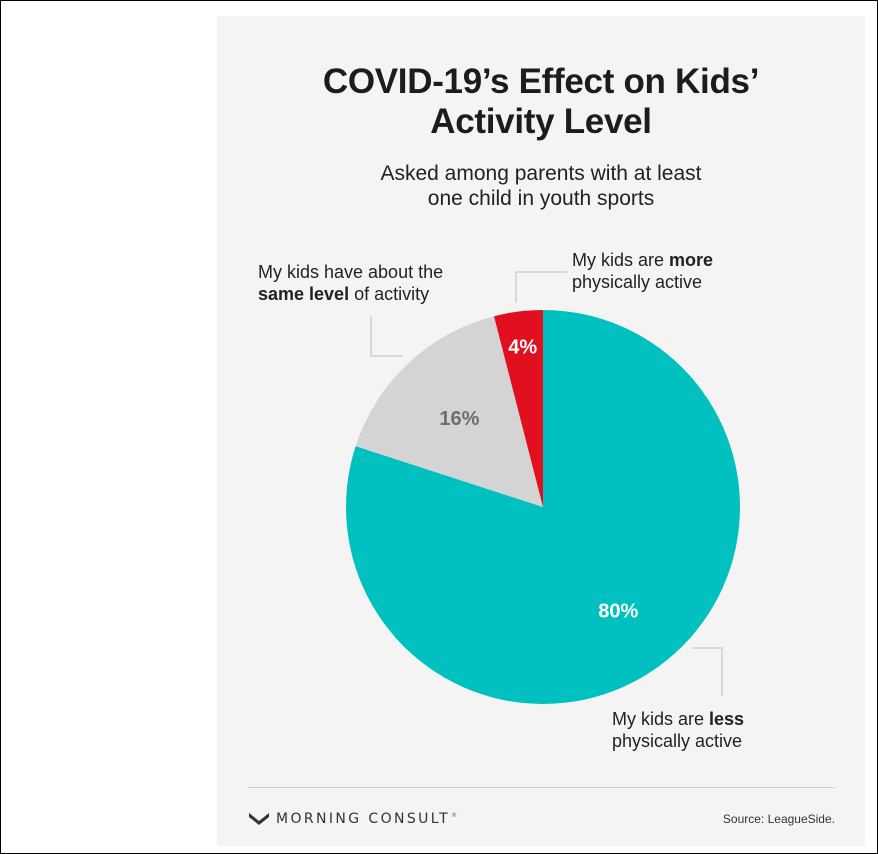  I want to click on callout-less-active: My kids are less physically active, so click(712, 730).